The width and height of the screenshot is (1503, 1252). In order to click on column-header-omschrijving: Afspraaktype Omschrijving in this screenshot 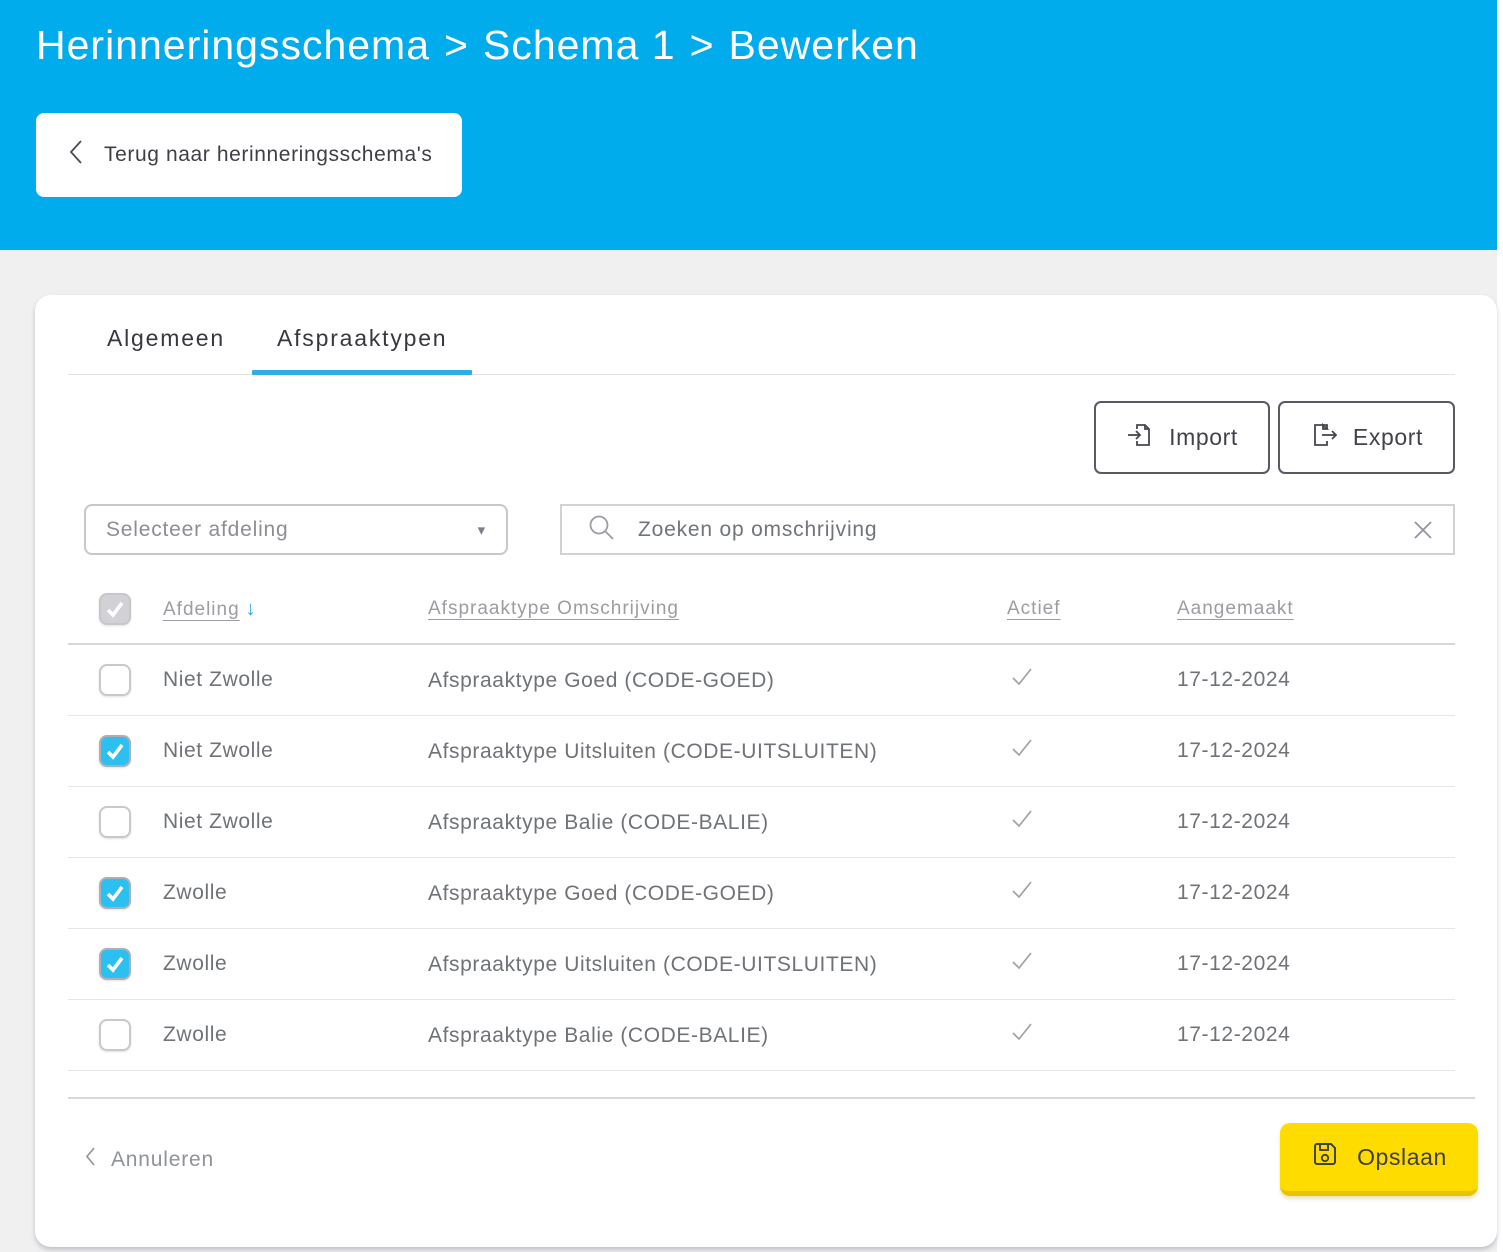, I will do `click(717, 609)`.